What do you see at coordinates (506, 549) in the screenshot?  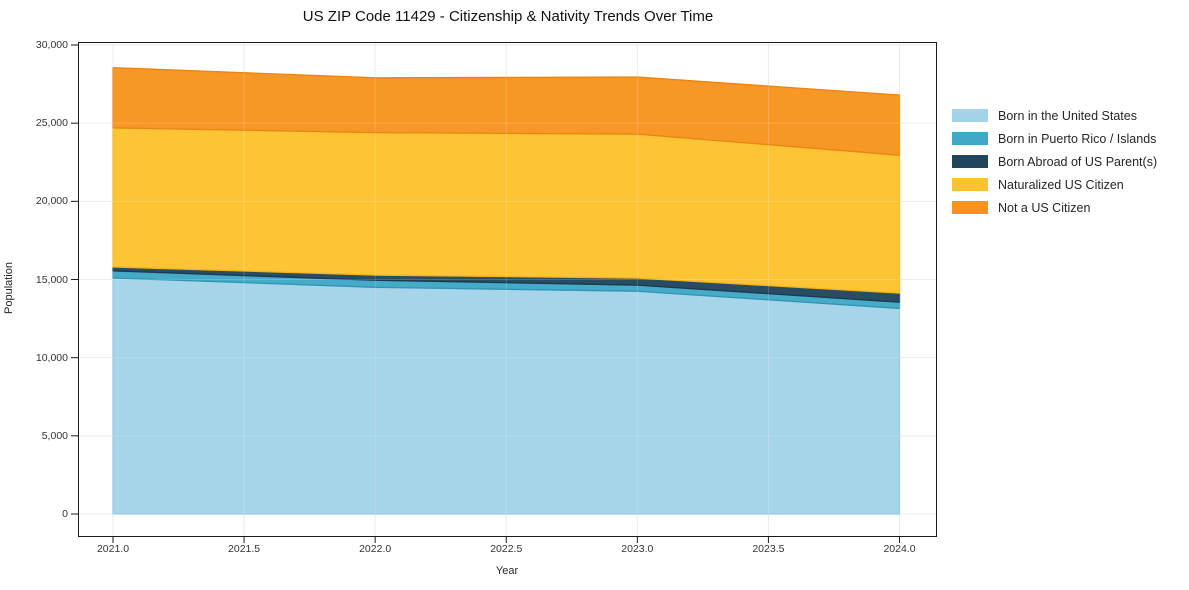 I see `x-tick-label: 2022.5` at bounding box center [506, 549].